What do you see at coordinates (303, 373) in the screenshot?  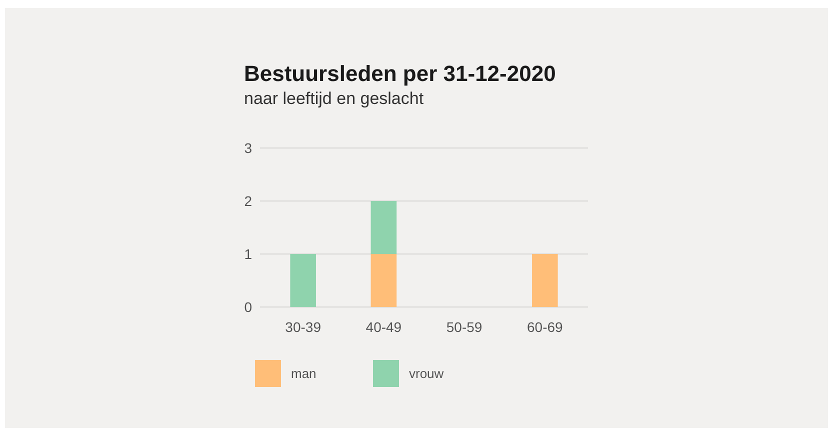 I see `legend-label: man` at bounding box center [303, 373].